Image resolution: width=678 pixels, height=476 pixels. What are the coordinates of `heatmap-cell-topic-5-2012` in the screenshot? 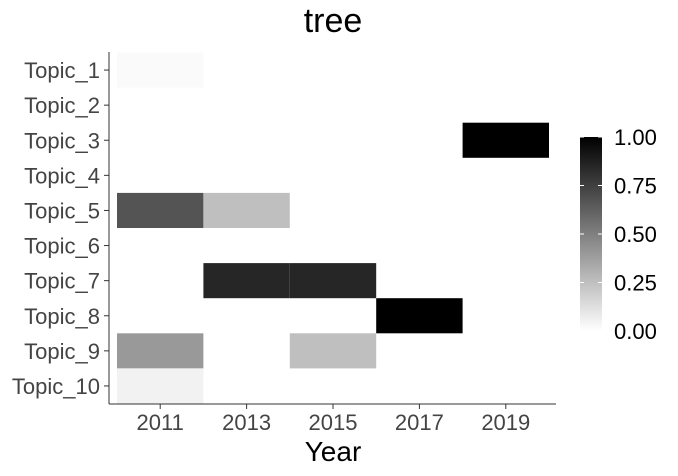 It's located at (246, 210).